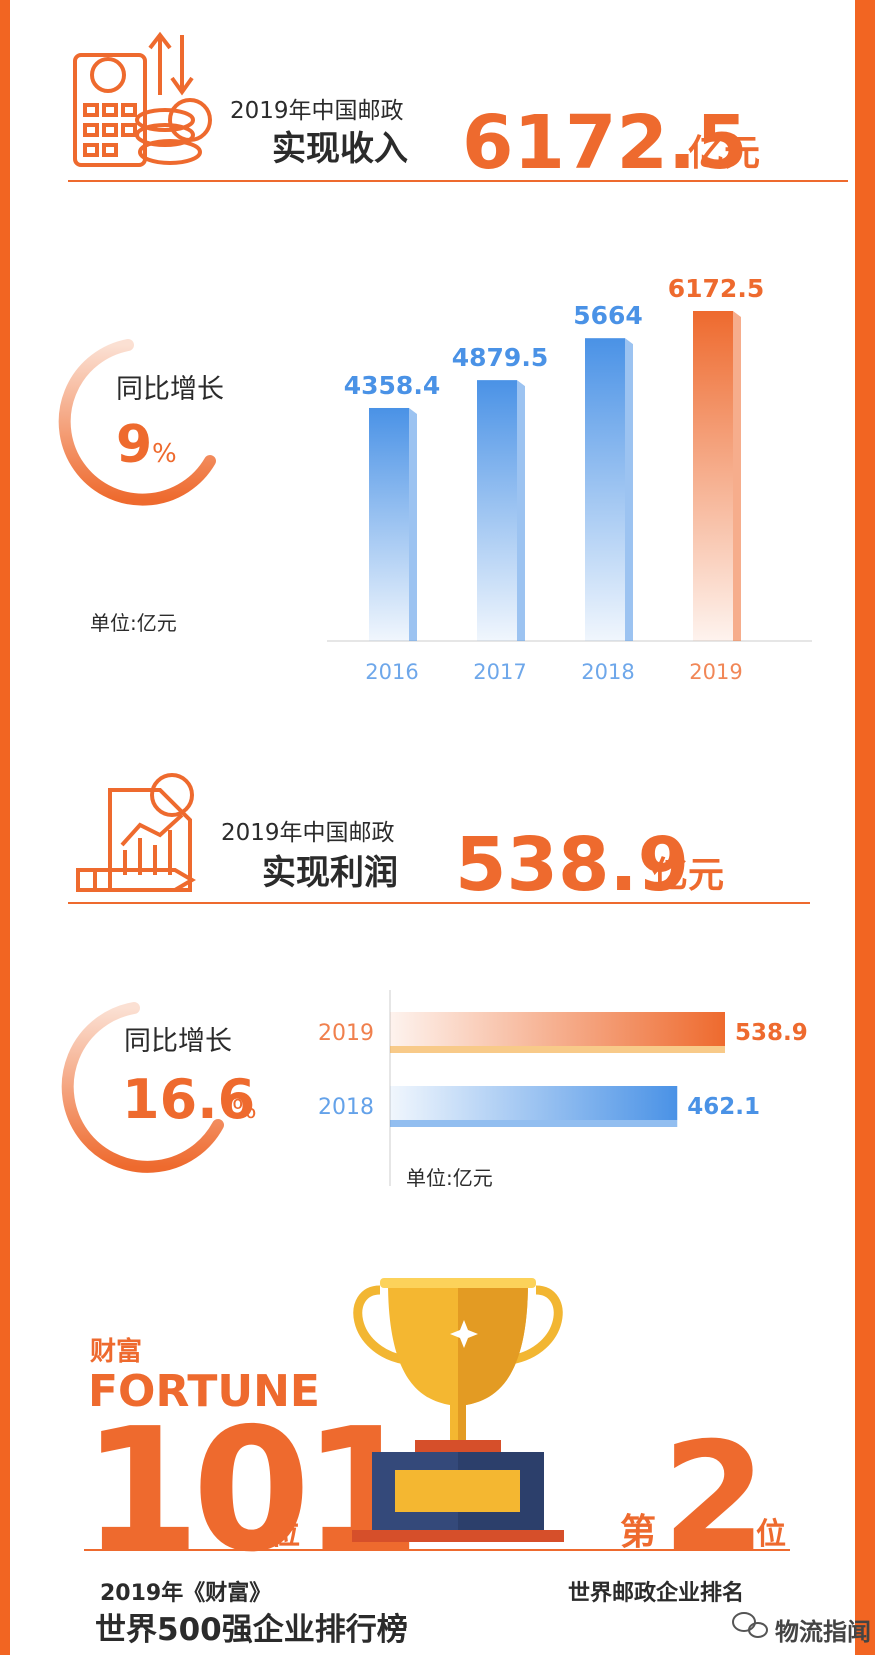 The height and width of the screenshot is (1655, 875). What do you see at coordinates (724, 153) in the screenshot?
I see `revenue-unit: 亿元` at bounding box center [724, 153].